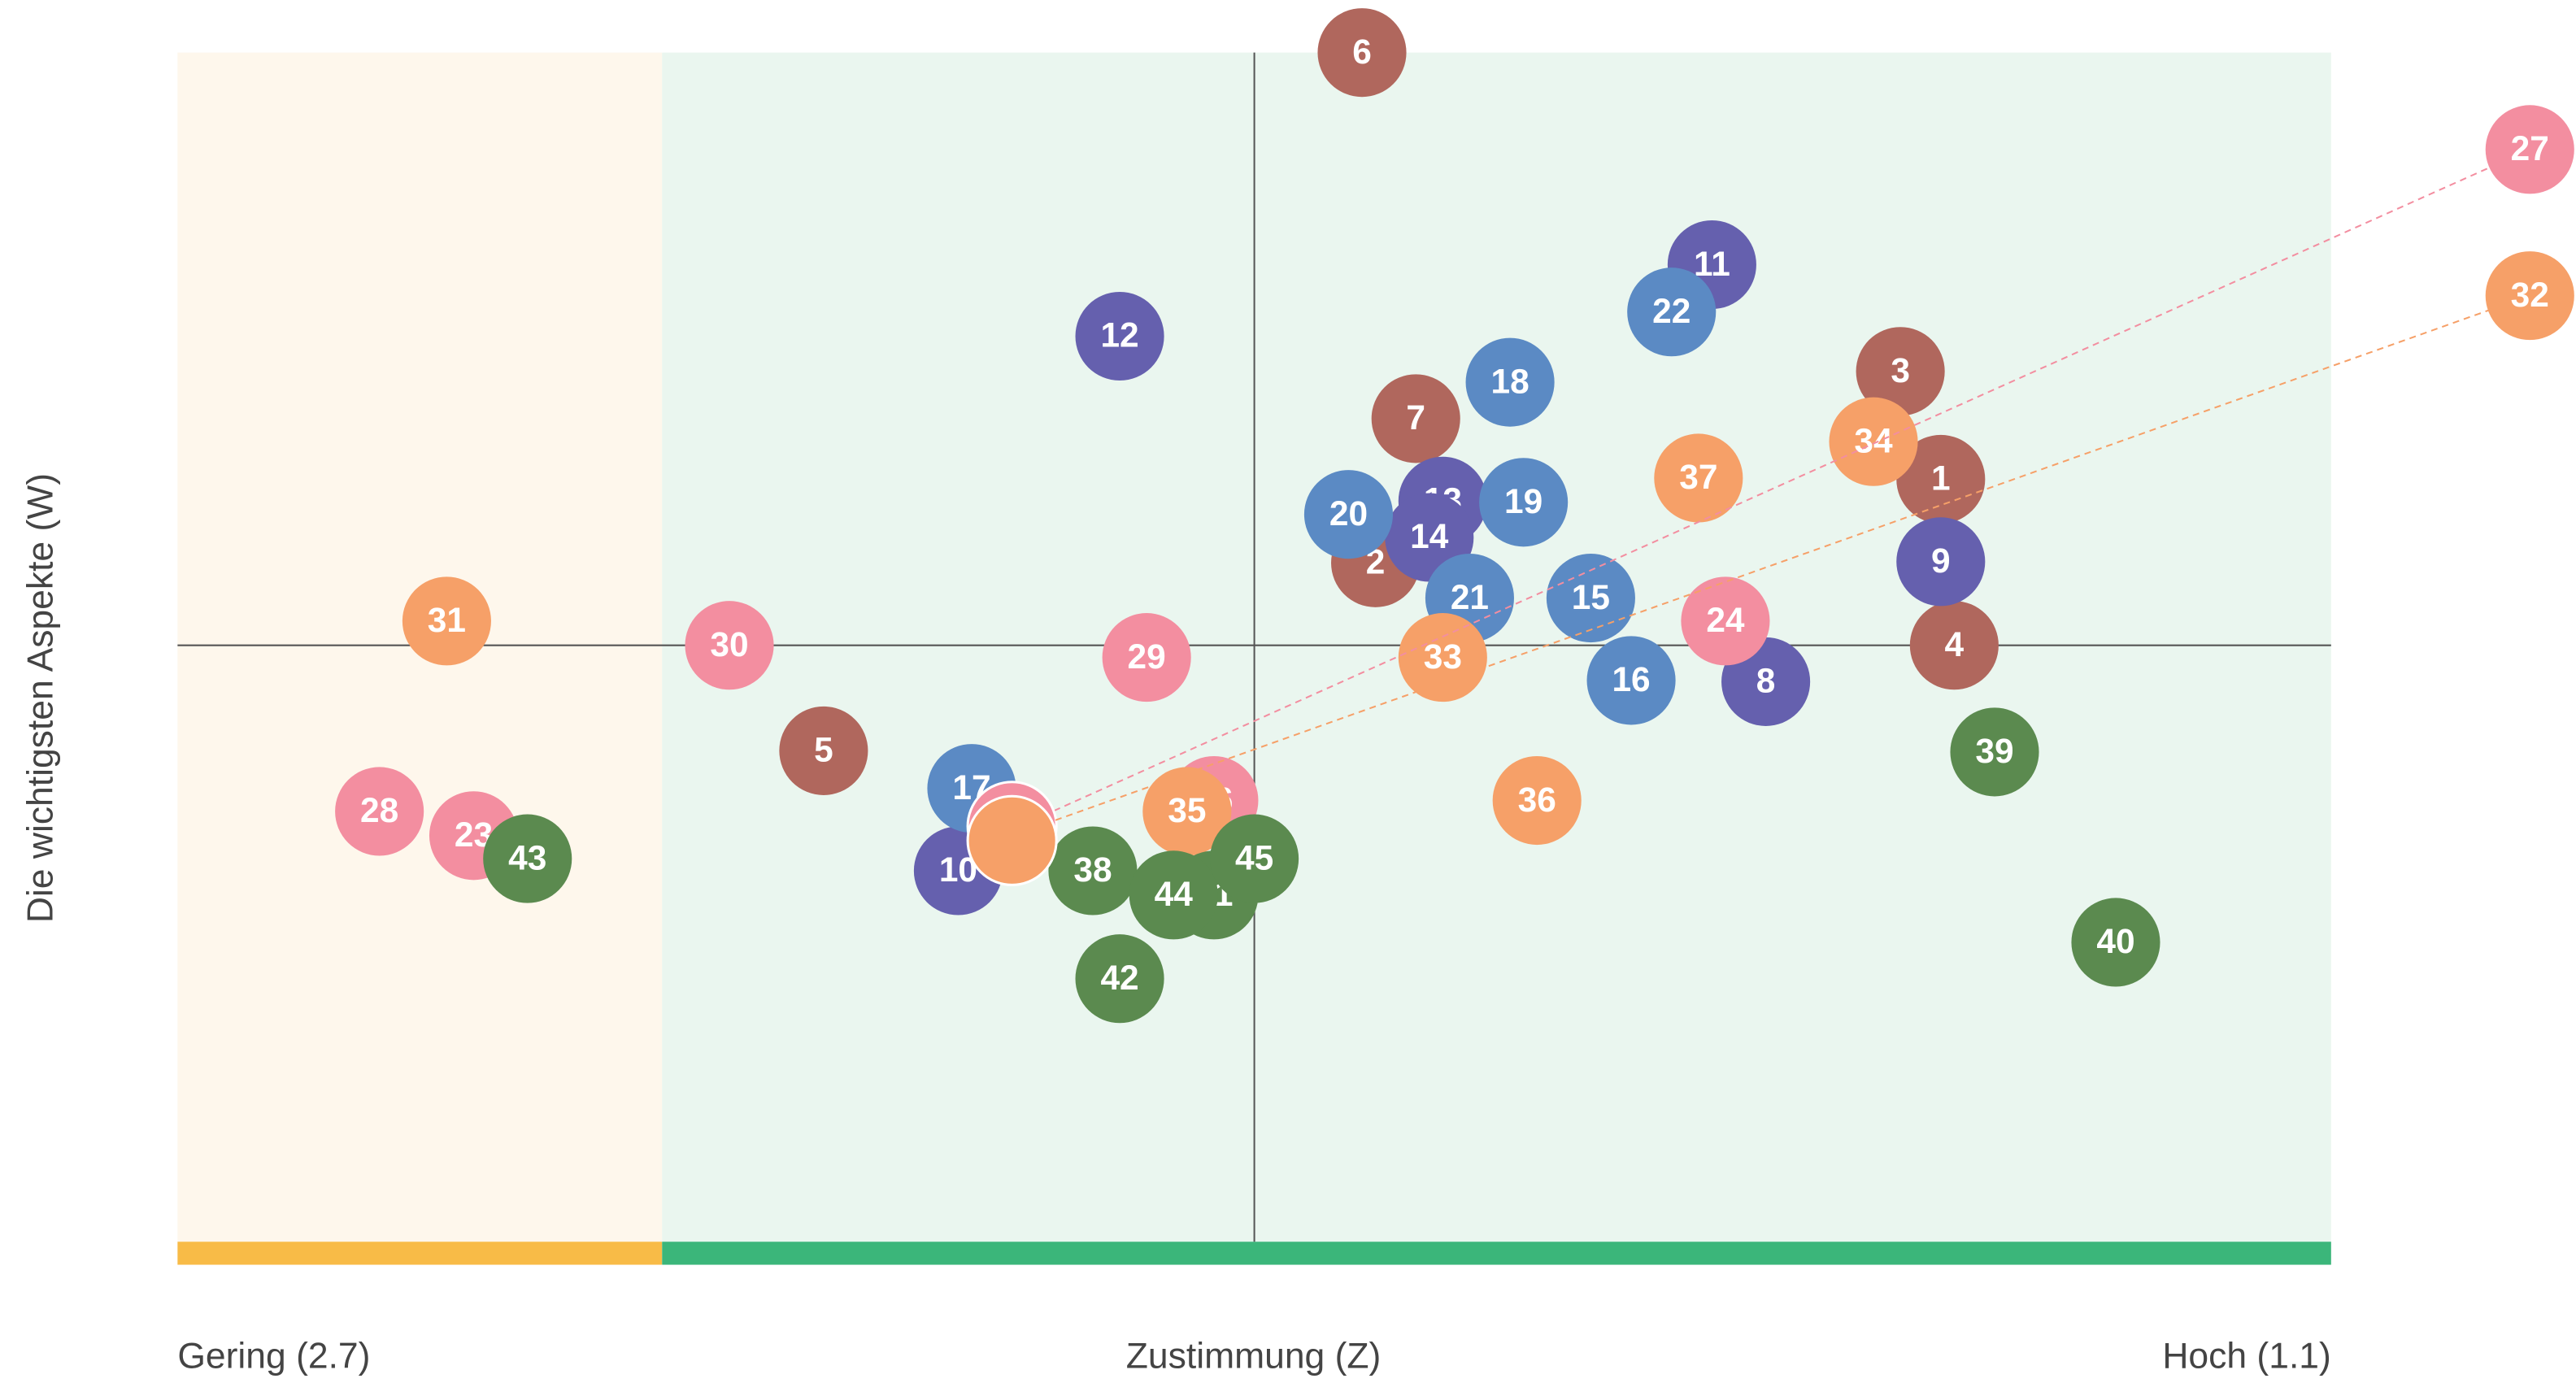  I want to click on point-label: 24, so click(1726, 620).